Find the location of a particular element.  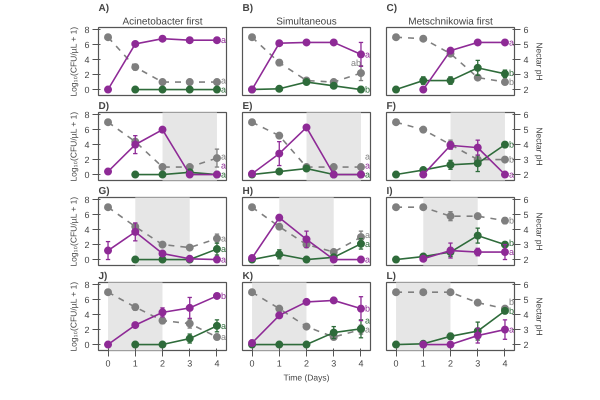

chart-subtitle: Simultaneous is located at coordinates (306, 22).